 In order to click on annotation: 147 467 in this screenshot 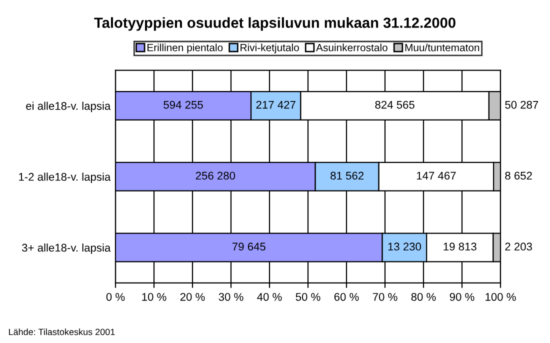, I will do `click(436, 176)`.